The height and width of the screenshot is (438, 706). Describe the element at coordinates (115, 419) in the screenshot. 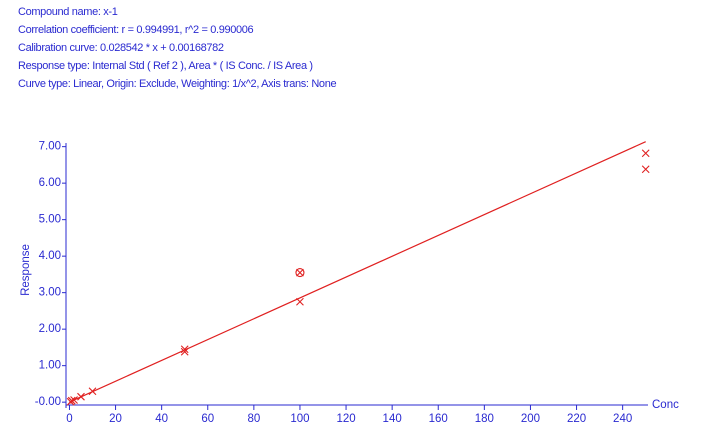

I see `x-tick-label: 20` at that location.